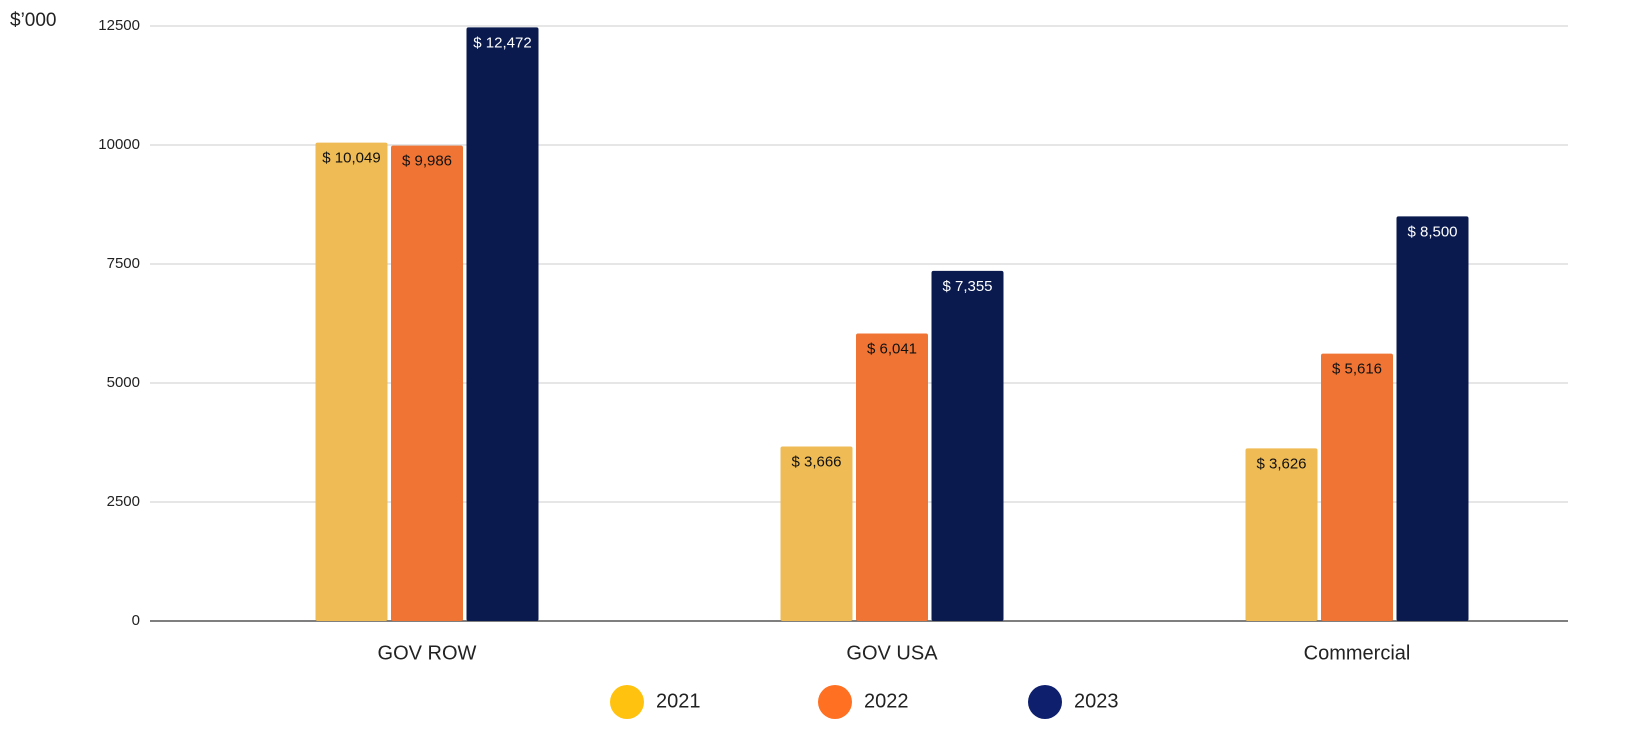  What do you see at coordinates (1281, 463) in the screenshot?
I see `value-label: $ 3,626` at bounding box center [1281, 463].